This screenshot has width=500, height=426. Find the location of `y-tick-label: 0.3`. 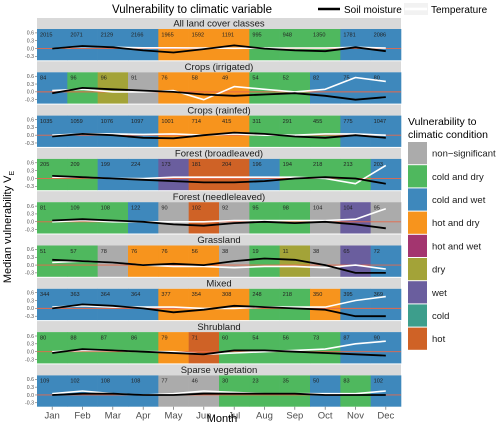

y-tick-label: 0.3 is located at coordinates (30, 128).